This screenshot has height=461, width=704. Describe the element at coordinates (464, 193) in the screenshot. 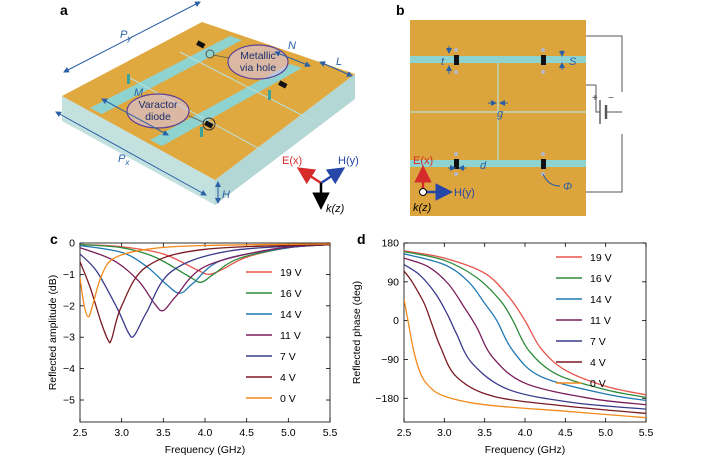

I see `b-h-field-label: H(y)` at that location.